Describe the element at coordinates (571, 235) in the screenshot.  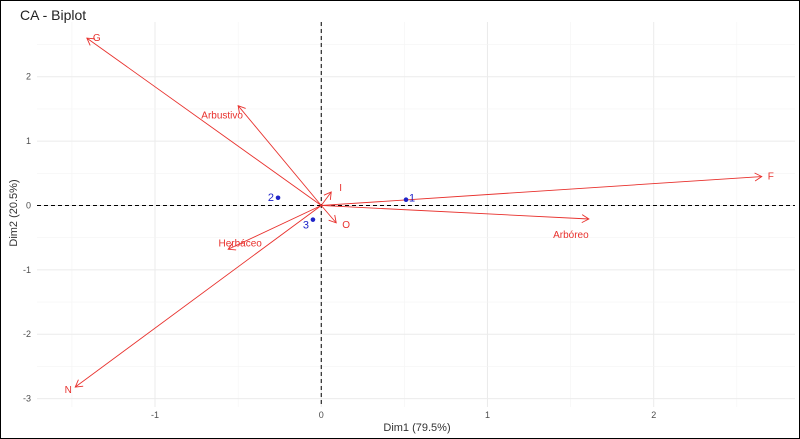
I see `arrow-label: Arbóreo` at that location.